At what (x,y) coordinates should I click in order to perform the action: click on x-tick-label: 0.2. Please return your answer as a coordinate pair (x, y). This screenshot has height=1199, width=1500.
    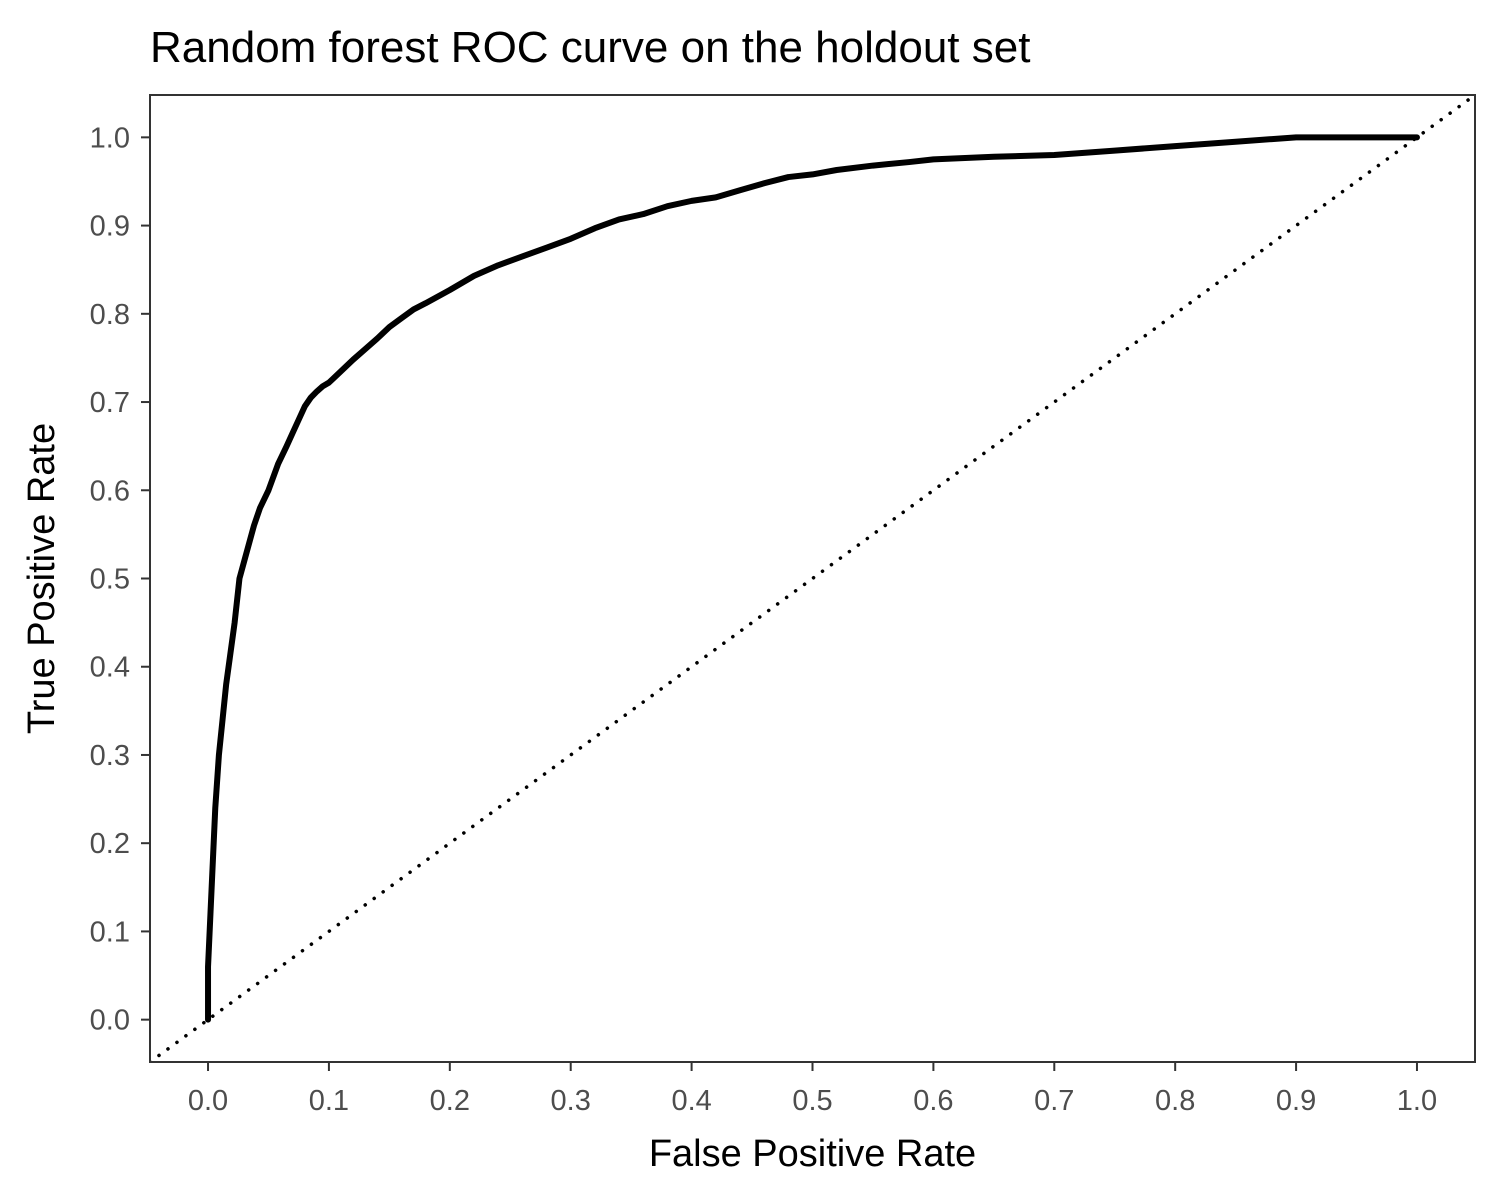
    Looking at the image, I should click on (450, 1101).